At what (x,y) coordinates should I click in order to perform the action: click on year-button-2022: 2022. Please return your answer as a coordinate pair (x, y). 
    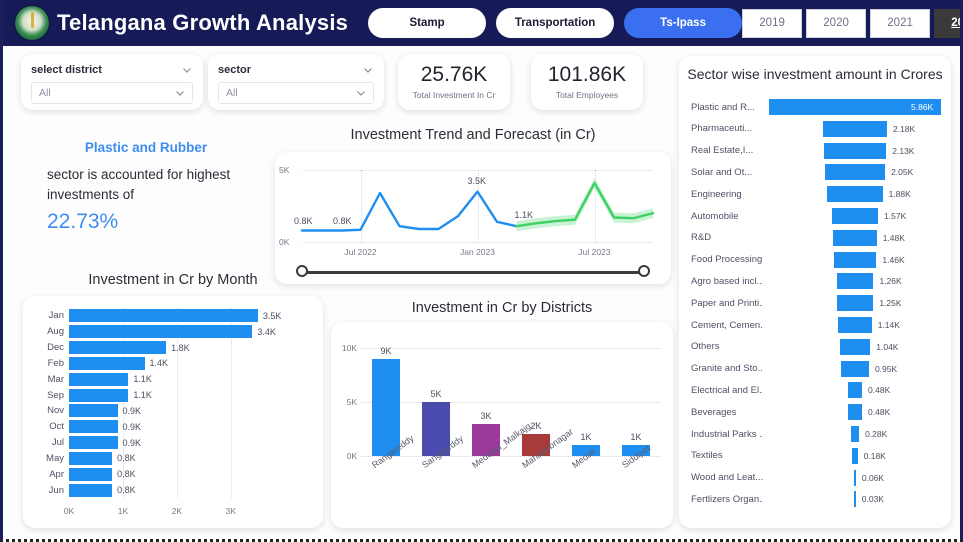
    Looking at the image, I should click on (947, 23).